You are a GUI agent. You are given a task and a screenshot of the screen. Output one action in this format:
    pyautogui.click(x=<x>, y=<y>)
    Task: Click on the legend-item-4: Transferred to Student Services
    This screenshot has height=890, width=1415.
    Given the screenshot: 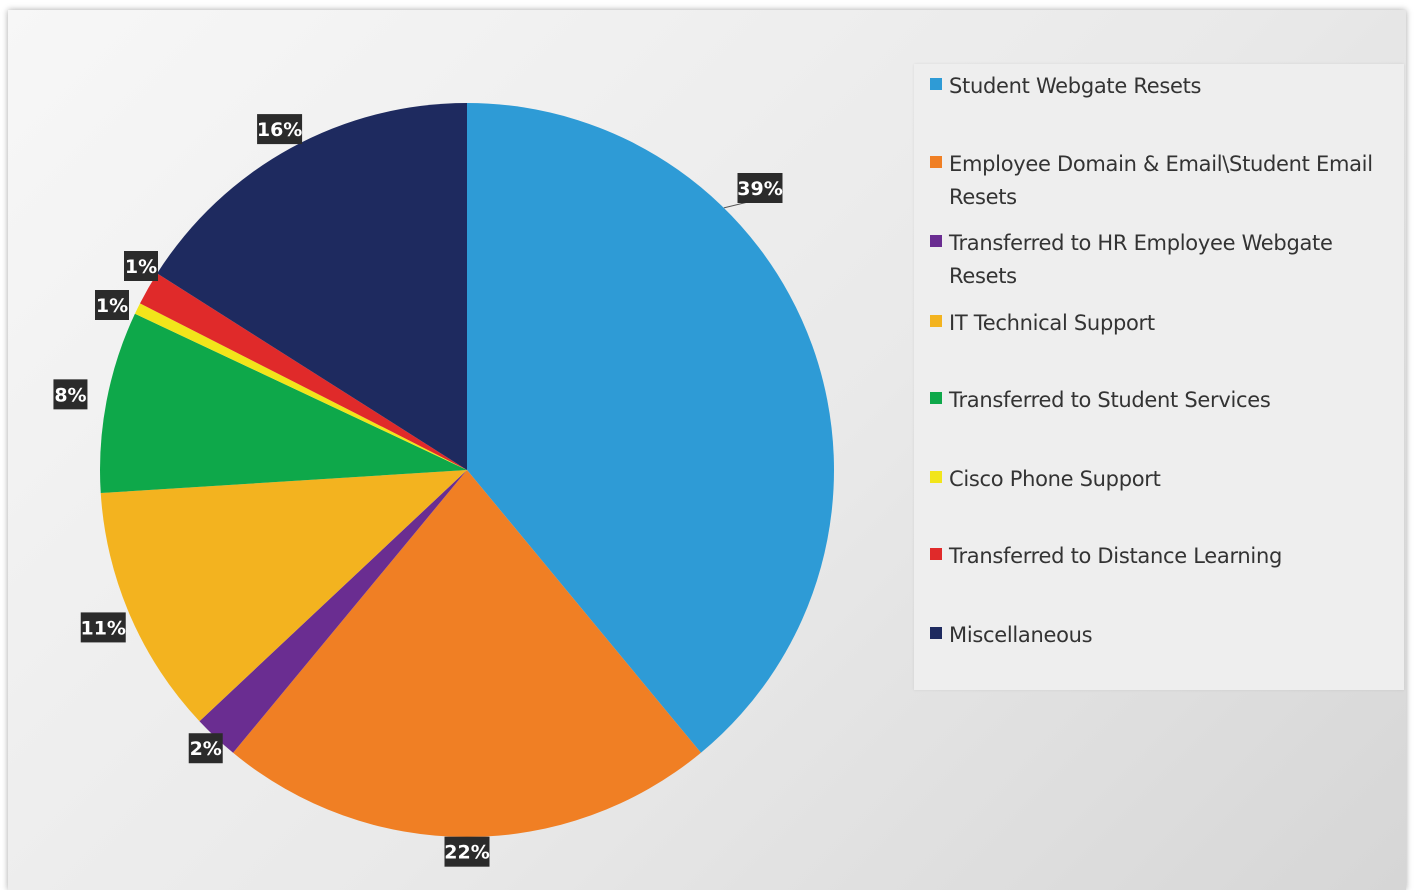 What is the action you would take?
    pyautogui.click(x=1162, y=400)
    